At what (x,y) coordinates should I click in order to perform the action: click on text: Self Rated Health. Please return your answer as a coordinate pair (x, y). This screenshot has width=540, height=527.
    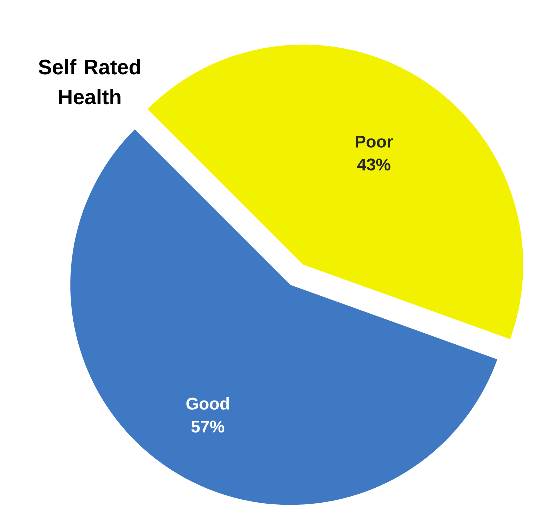
    Looking at the image, I should click on (89, 82).